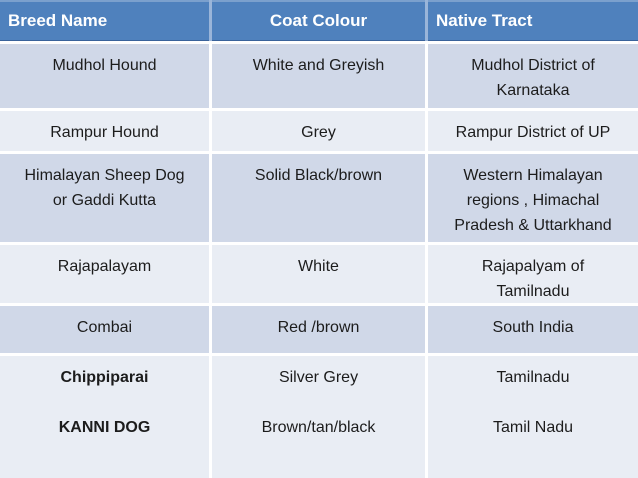 Image resolution: width=638 pixels, height=478 pixels. I want to click on cell-tract: Rampur District of UP, so click(533, 132).